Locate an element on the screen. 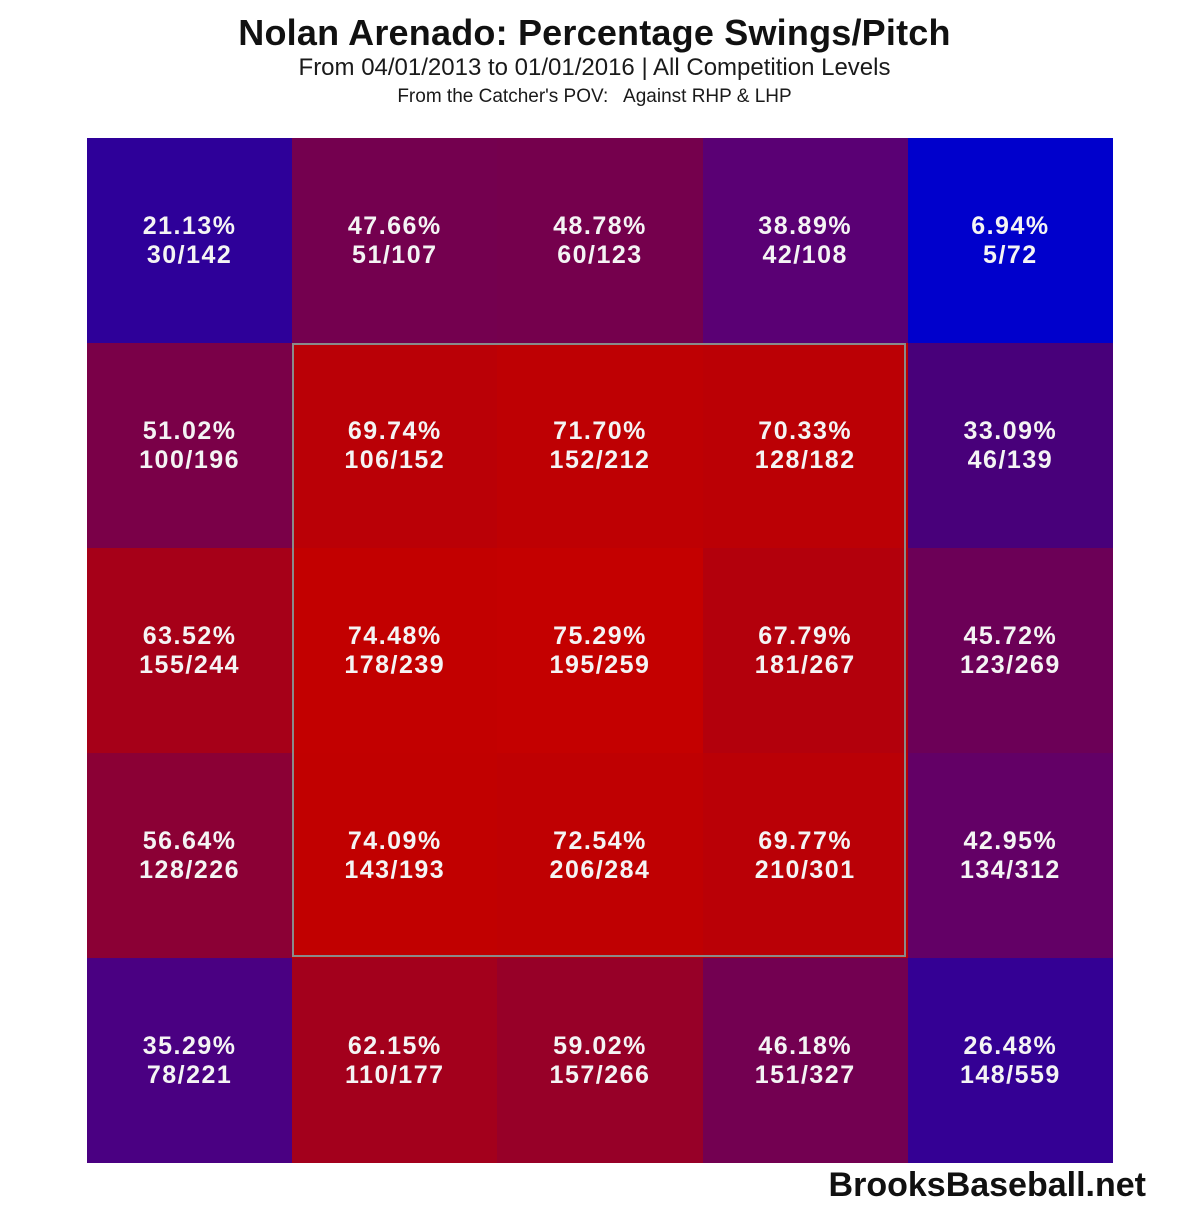 This screenshot has height=1205, width=1189. cell-percentage: 42.95% is located at coordinates (1010, 840).